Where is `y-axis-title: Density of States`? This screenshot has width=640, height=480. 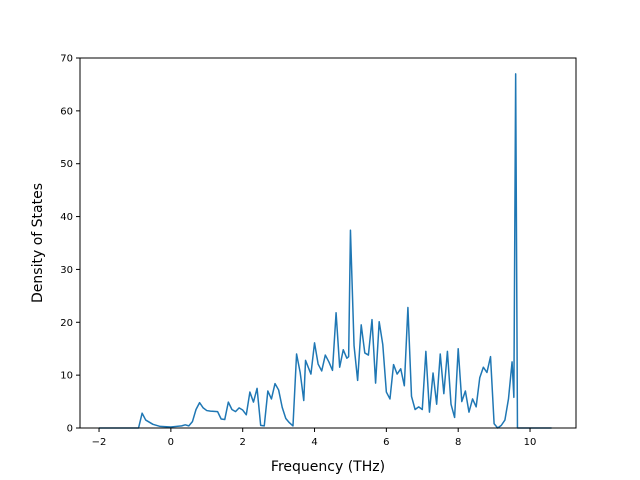 y-axis-title: Density of States is located at coordinates (38, 243).